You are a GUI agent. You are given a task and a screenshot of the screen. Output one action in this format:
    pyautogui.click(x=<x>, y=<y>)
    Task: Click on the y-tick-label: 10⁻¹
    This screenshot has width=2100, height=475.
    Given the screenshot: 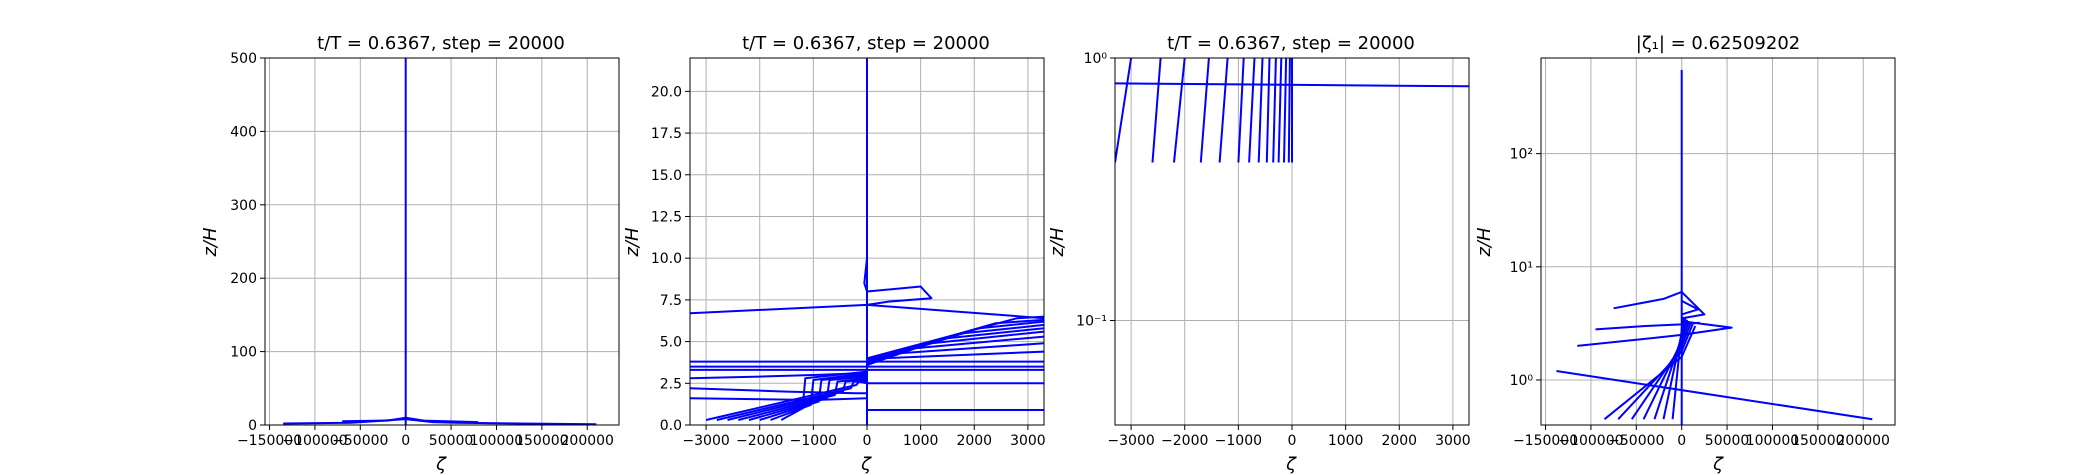 What is the action you would take?
    pyautogui.click(x=1091, y=322)
    